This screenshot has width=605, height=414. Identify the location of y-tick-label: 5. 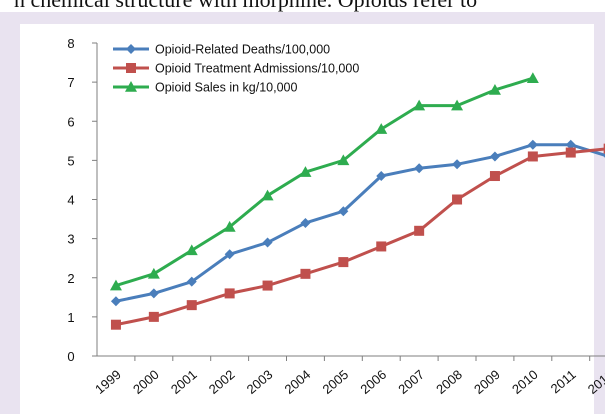
(70, 160).